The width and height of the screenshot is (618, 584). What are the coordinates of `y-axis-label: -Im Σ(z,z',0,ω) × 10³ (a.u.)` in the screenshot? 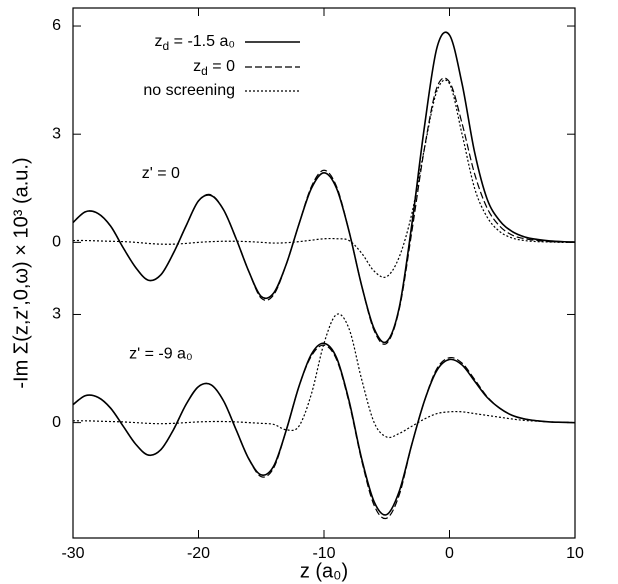 It's located at (21, 272).